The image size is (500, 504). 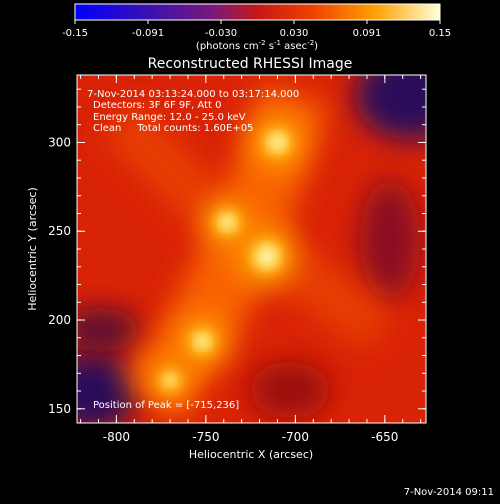 What do you see at coordinates (169, 117) in the screenshot?
I see `annotation-energy: Energy Range: 12.0 - 25.0 keV` at bounding box center [169, 117].